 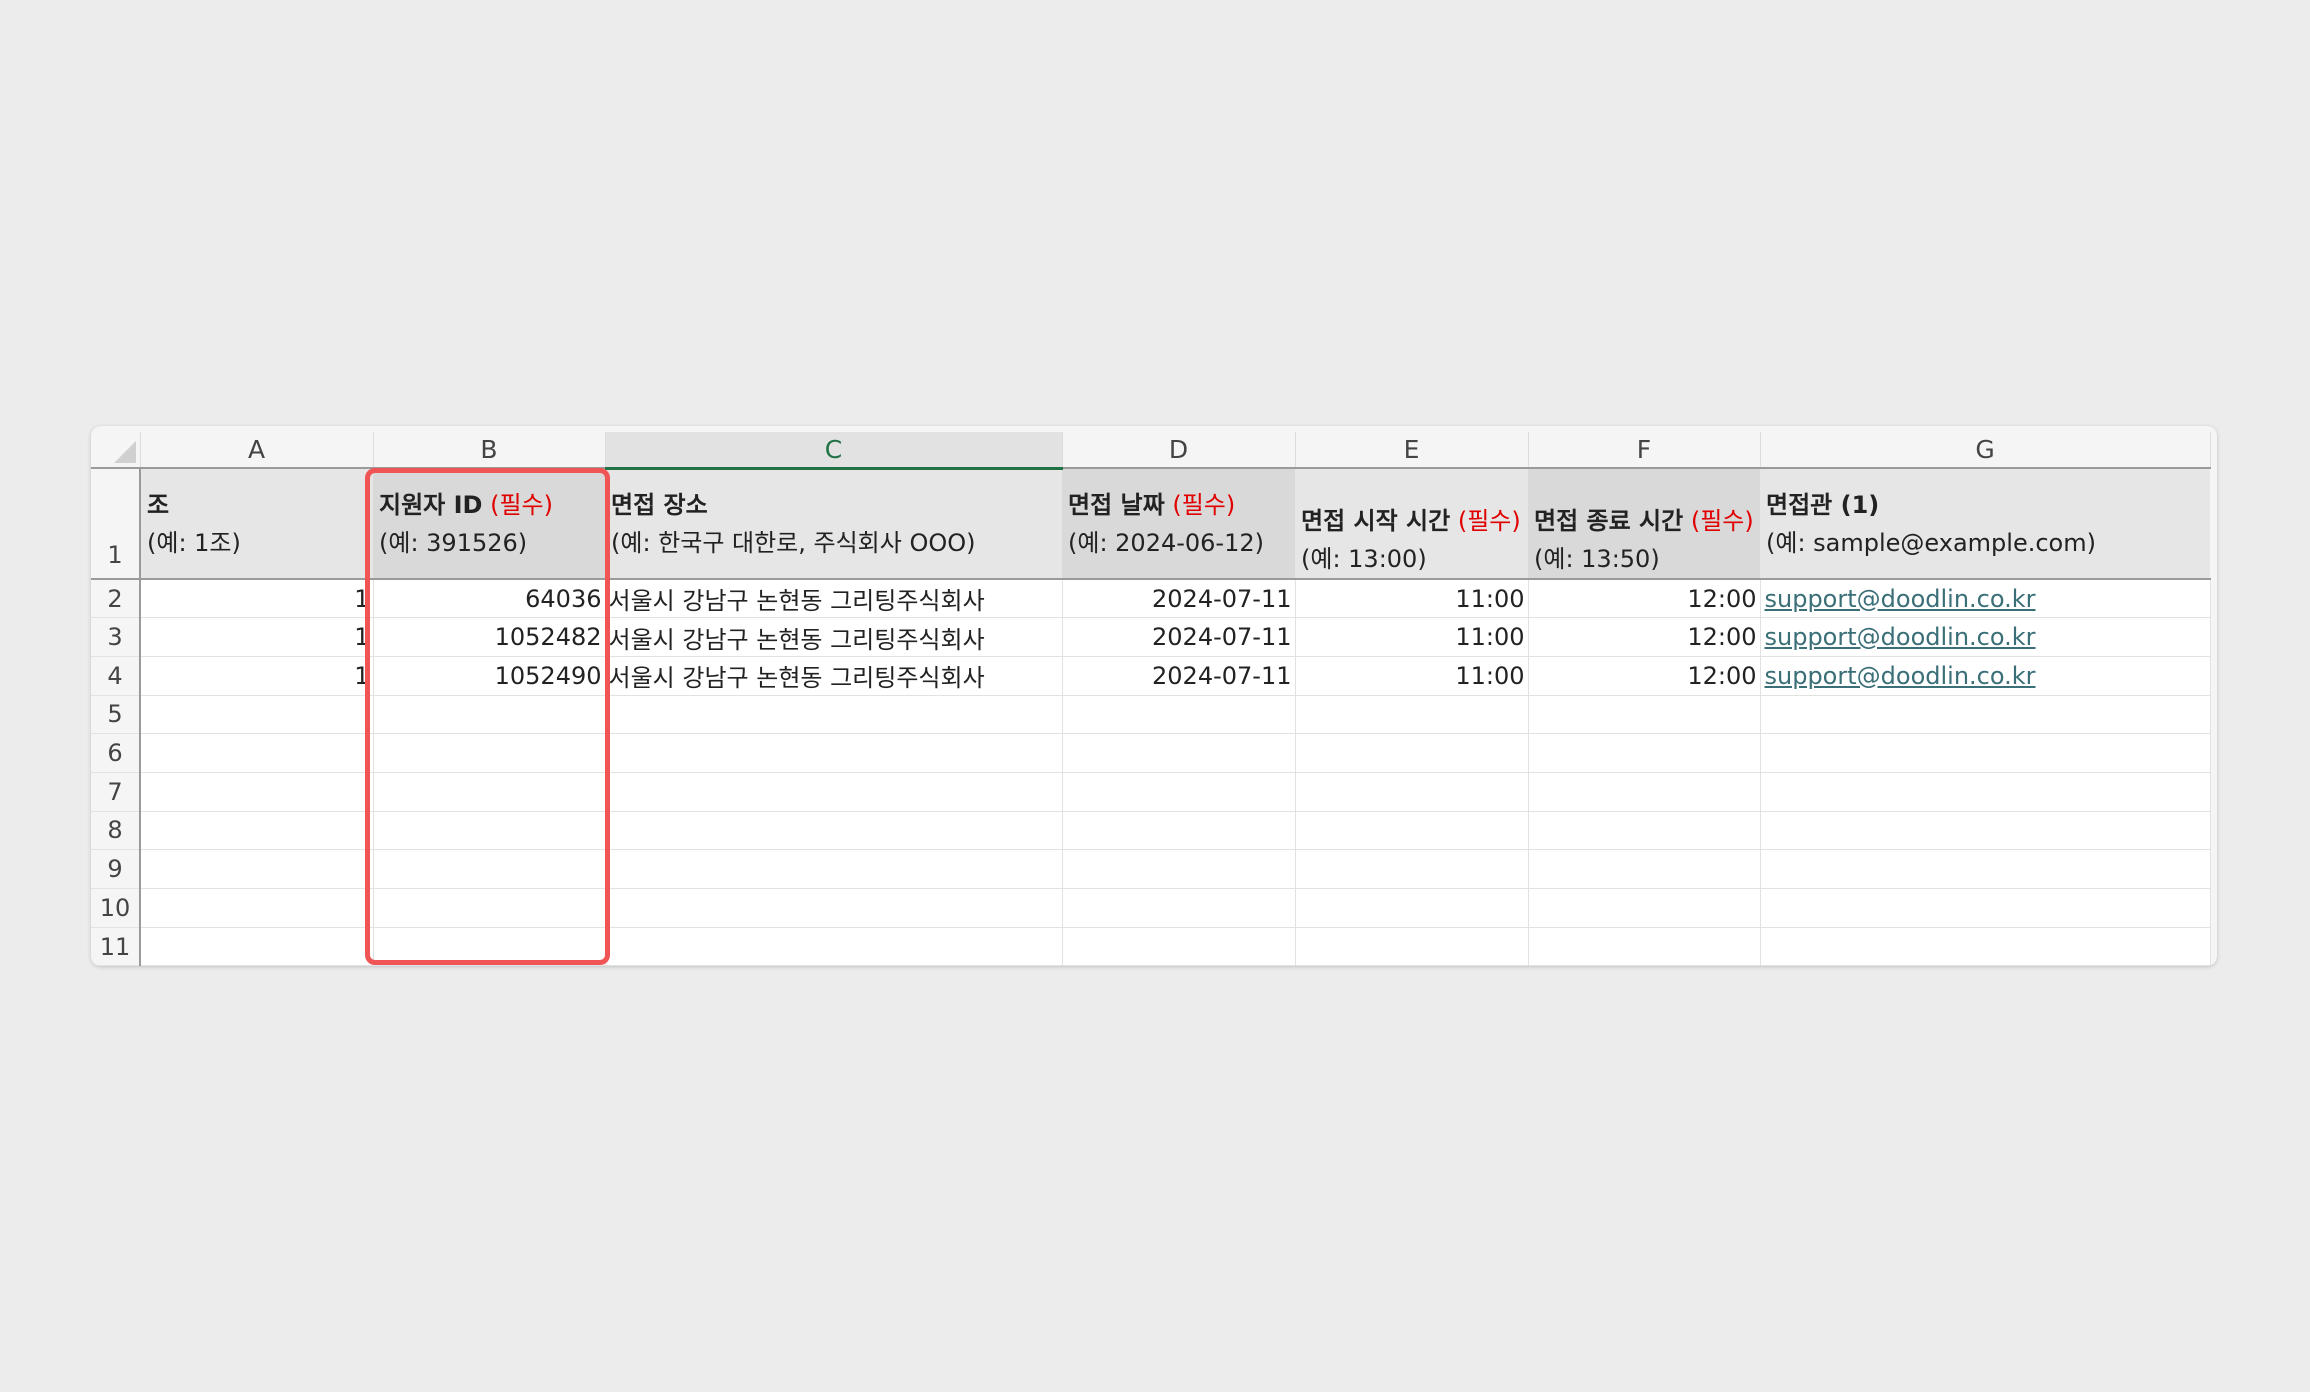 I want to click on cell-applicant-id: 1052490, so click(x=489, y=676).